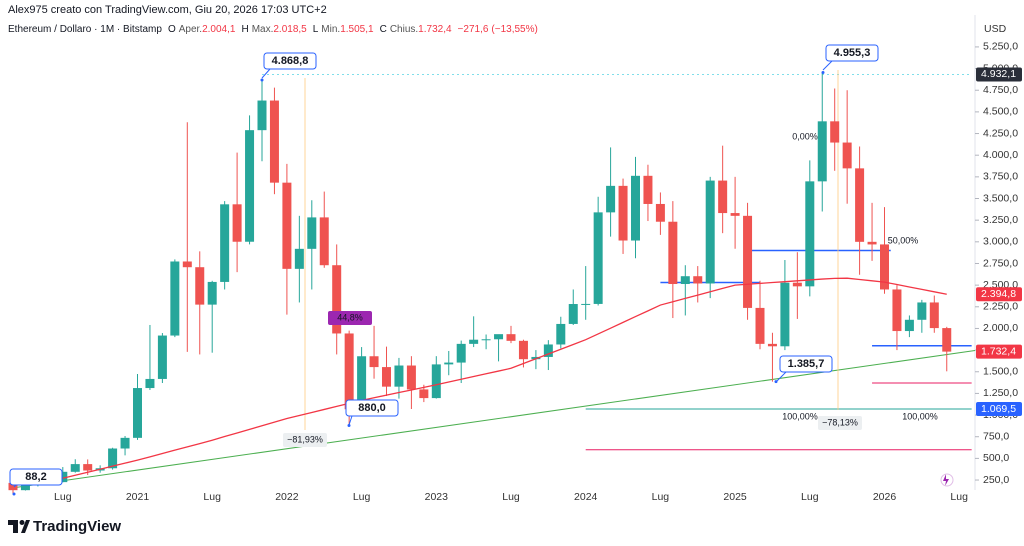 Image resolution: width=1024 pixels, height=546 pixels. What do you see at coordinates (800, 416) in the screenshot?
I see `note: 100,00%` at bounding box center [800, 416].